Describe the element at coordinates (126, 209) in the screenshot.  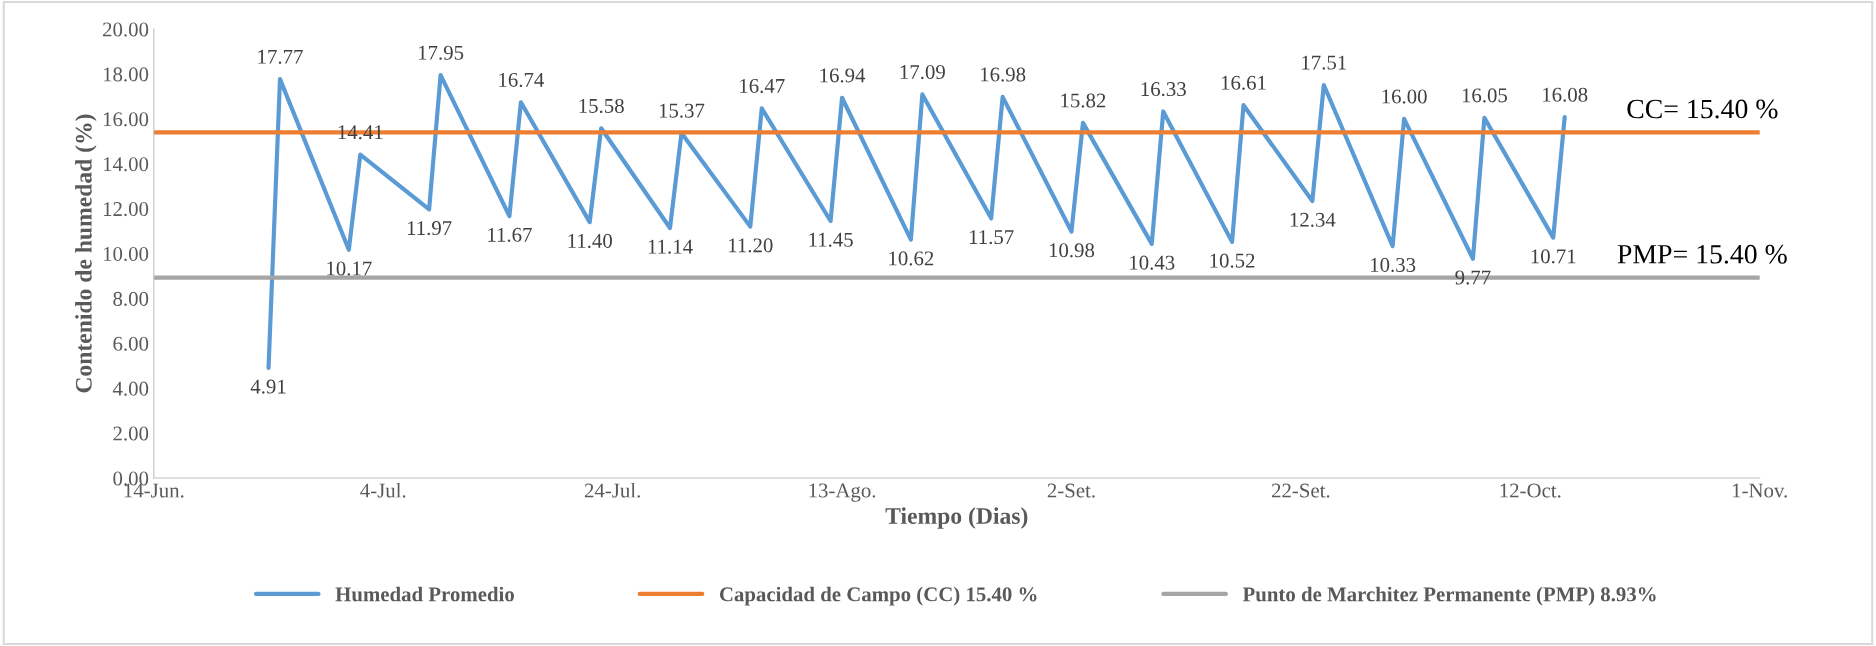
I see `y-tick-label: 12.00` at that location.